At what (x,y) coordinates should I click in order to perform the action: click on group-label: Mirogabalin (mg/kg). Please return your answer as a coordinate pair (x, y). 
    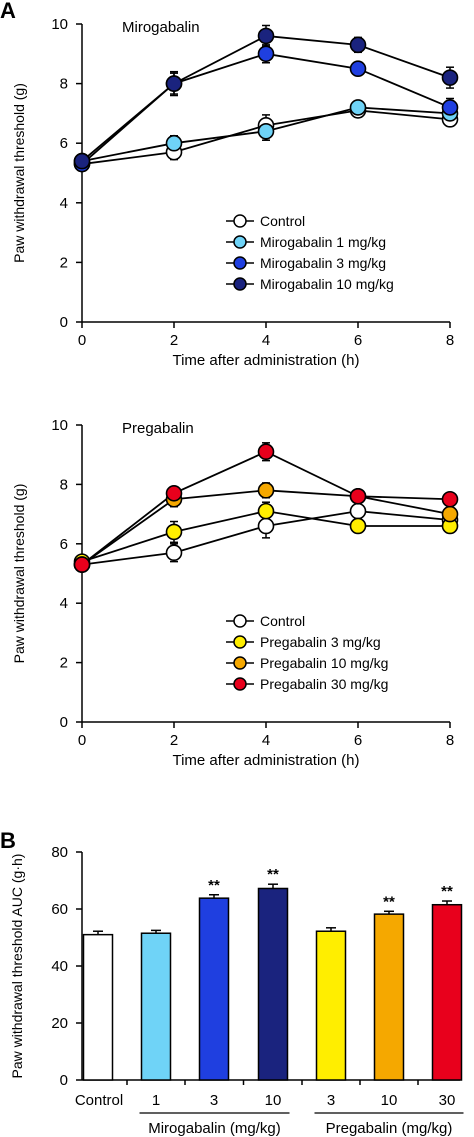
    Looking at the image, I should click on (214, 1128).